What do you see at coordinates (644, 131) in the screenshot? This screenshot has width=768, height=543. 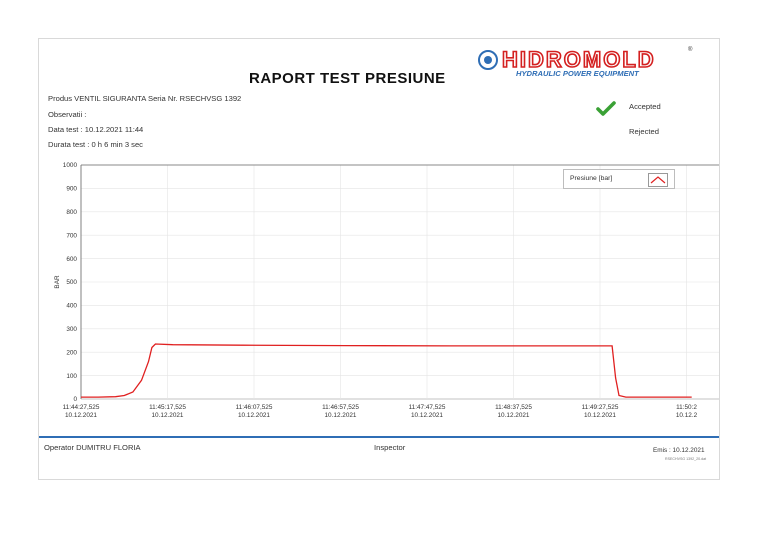 I see `status-rejected: Rejected` at bounding box center [644, 131].